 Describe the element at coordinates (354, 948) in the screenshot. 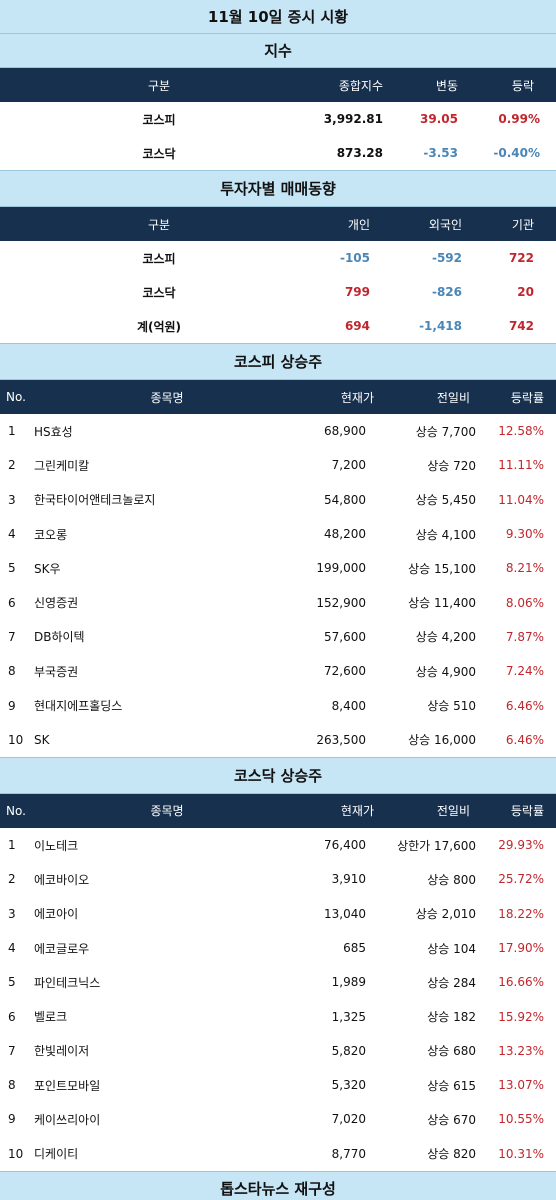

I see `stock-price: 685` at that location.